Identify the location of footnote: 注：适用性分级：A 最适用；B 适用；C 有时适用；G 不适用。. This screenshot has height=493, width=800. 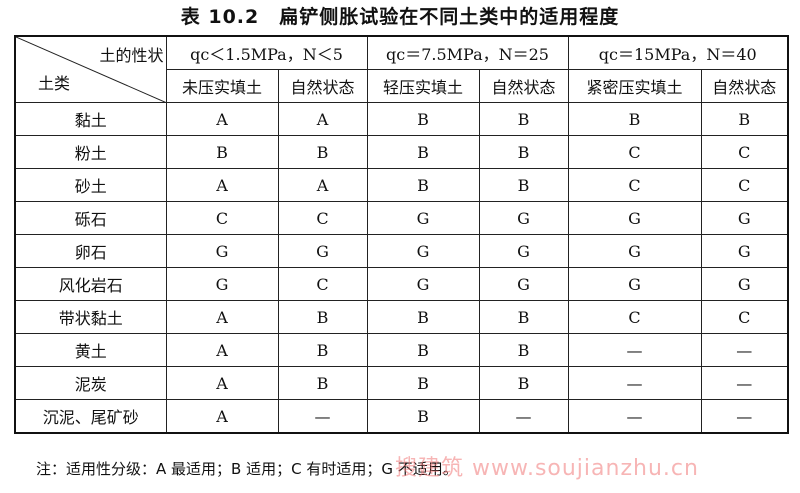
(247, 469).